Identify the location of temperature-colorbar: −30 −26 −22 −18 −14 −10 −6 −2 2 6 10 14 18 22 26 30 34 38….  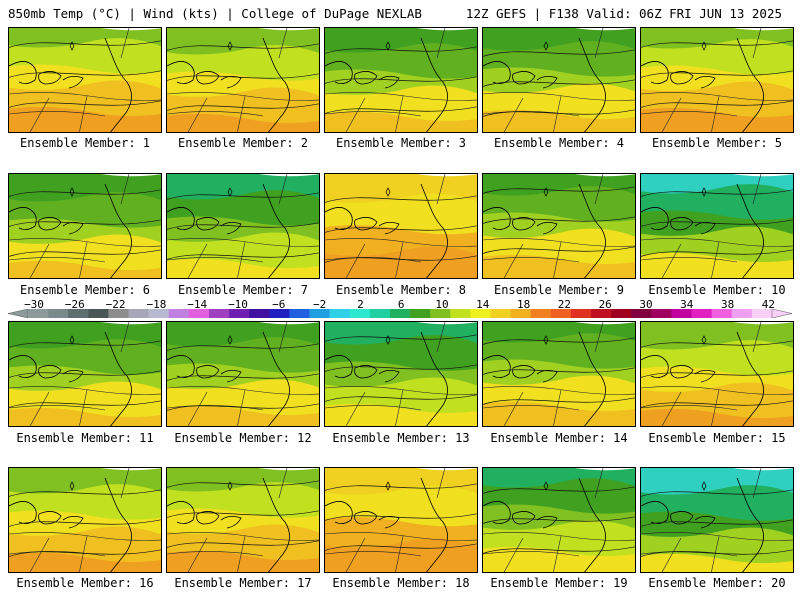
(400, 308).